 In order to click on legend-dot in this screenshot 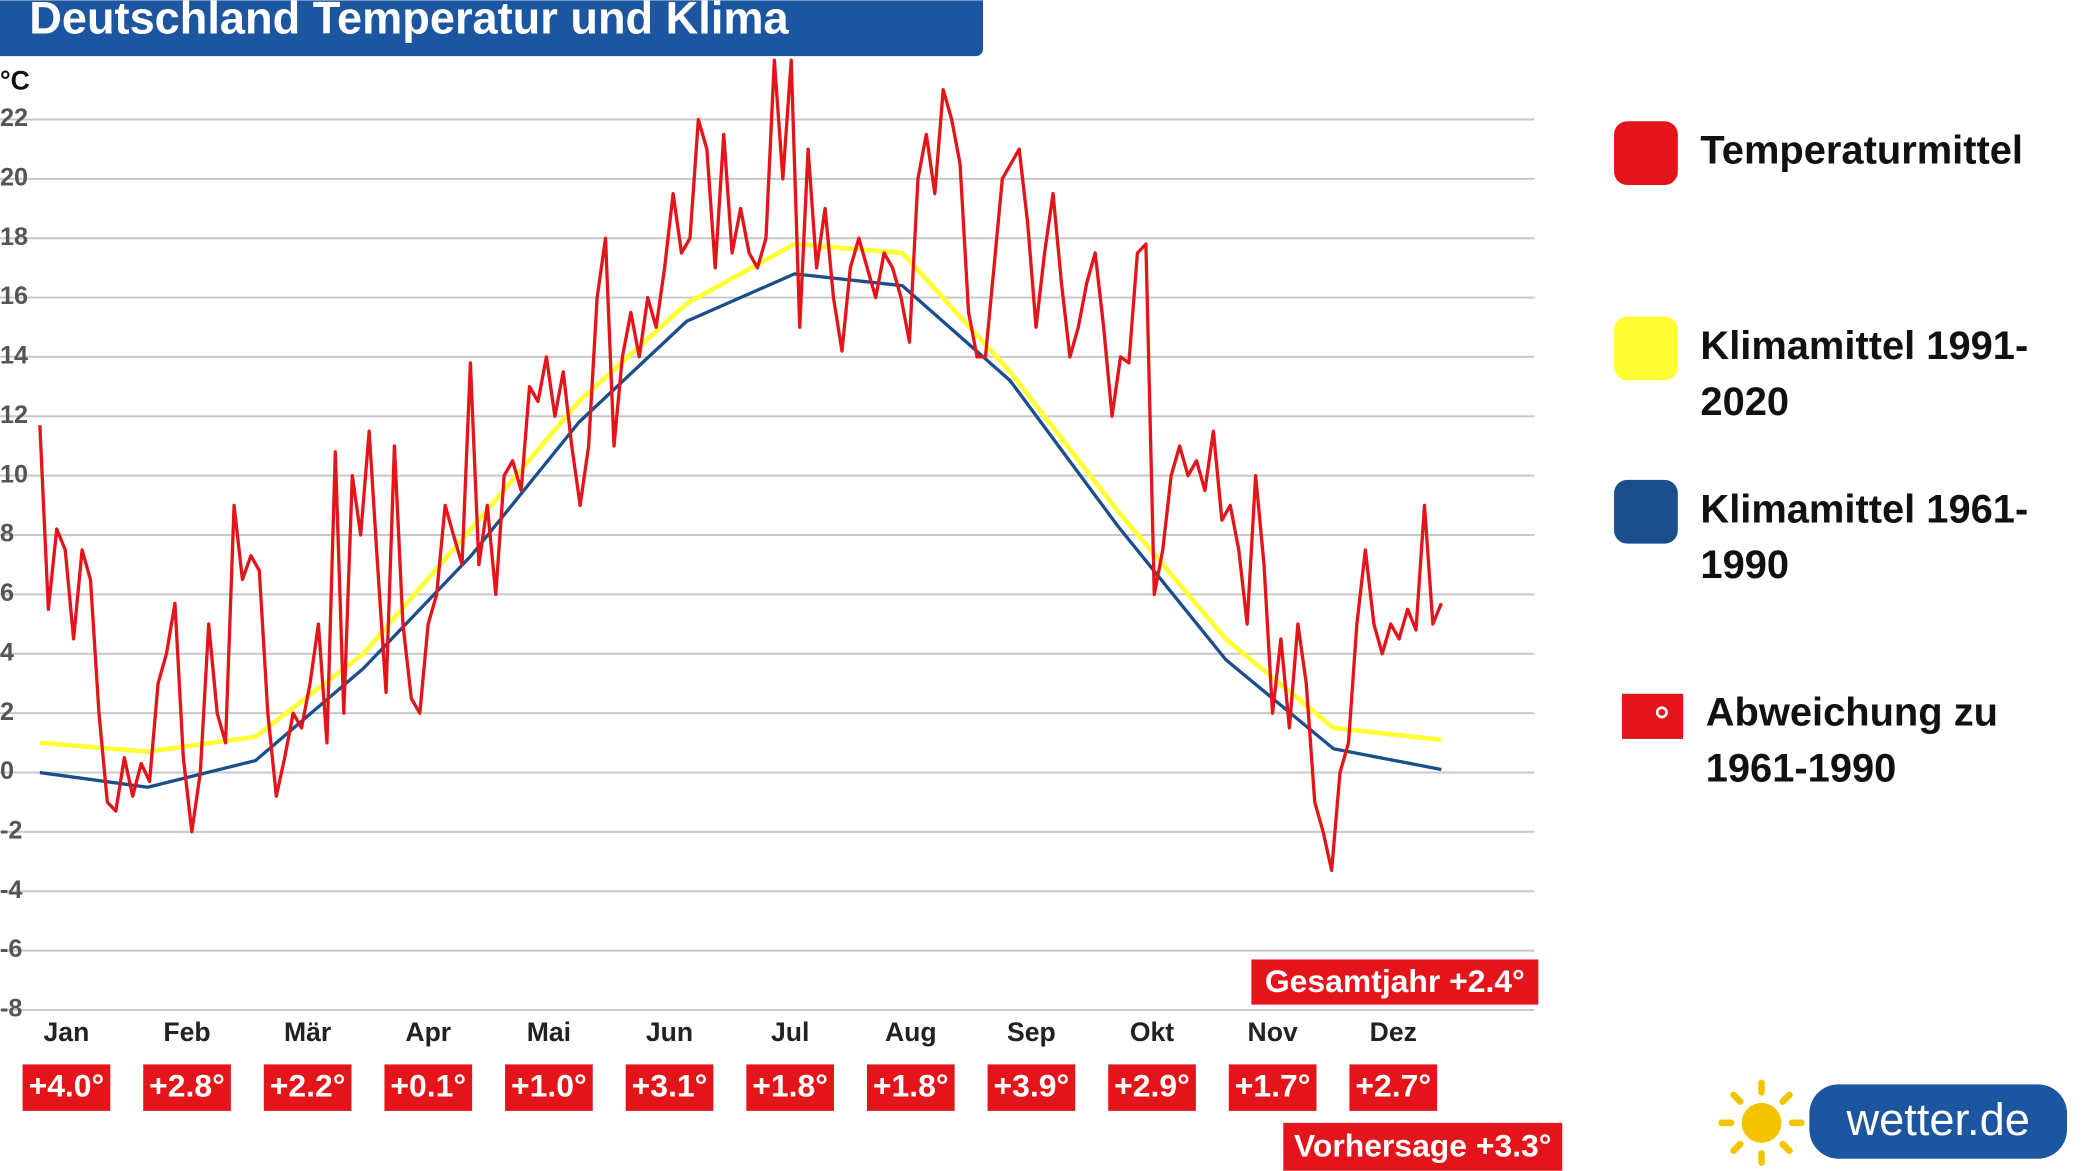, I will do `click(1661, 712)`.